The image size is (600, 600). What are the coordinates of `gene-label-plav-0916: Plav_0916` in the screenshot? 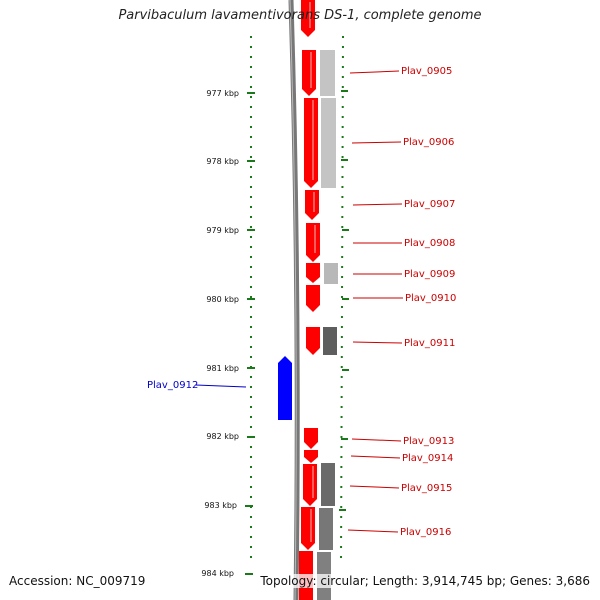 It's located at (425, 532).